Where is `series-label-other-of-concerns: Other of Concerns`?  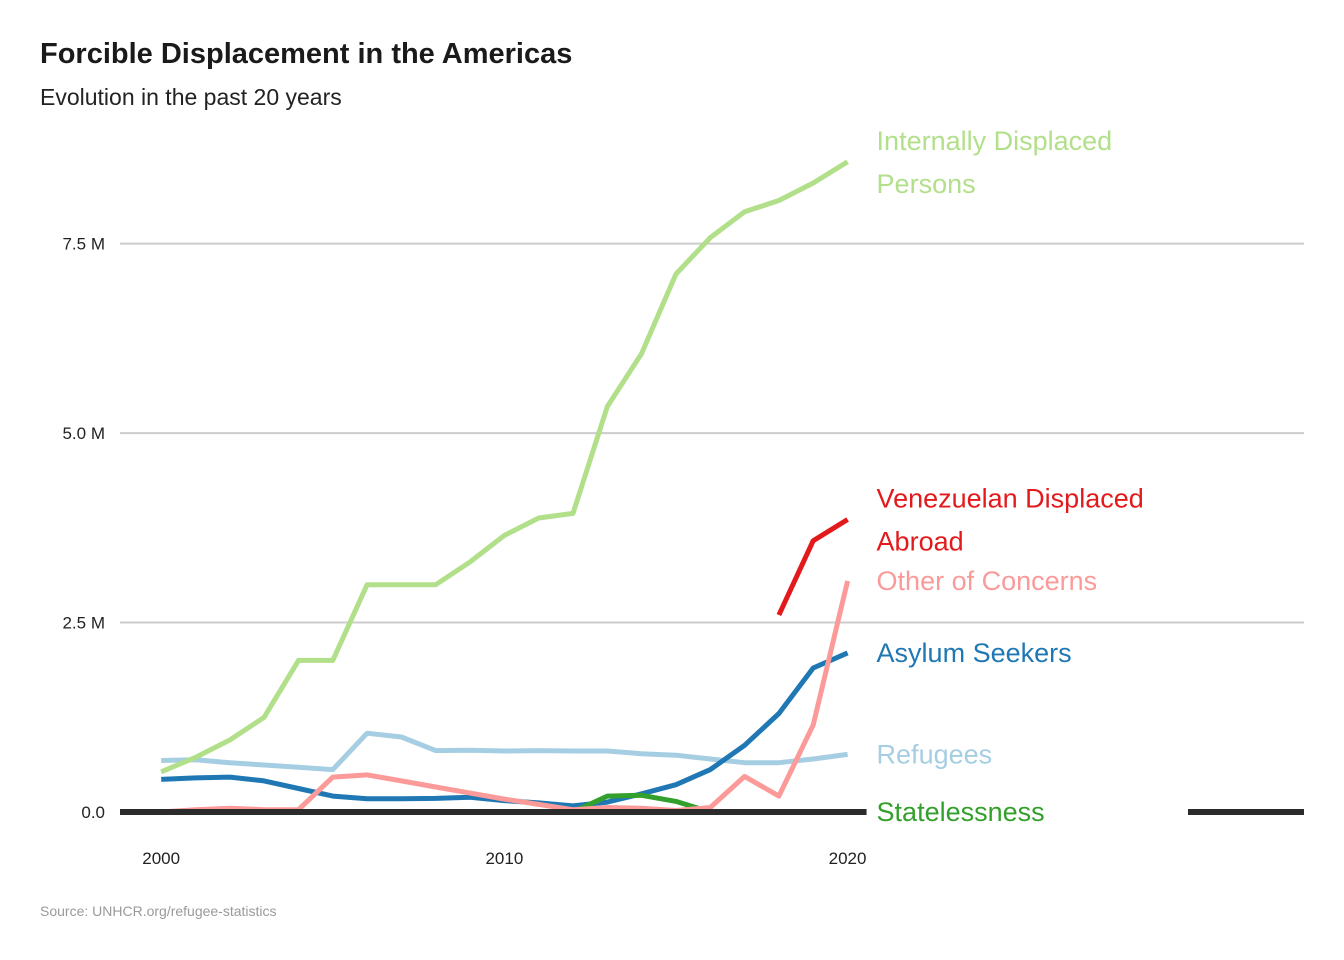 series-label-other-of-concerns: Other of Concerns is located at coordinates (987, 581).